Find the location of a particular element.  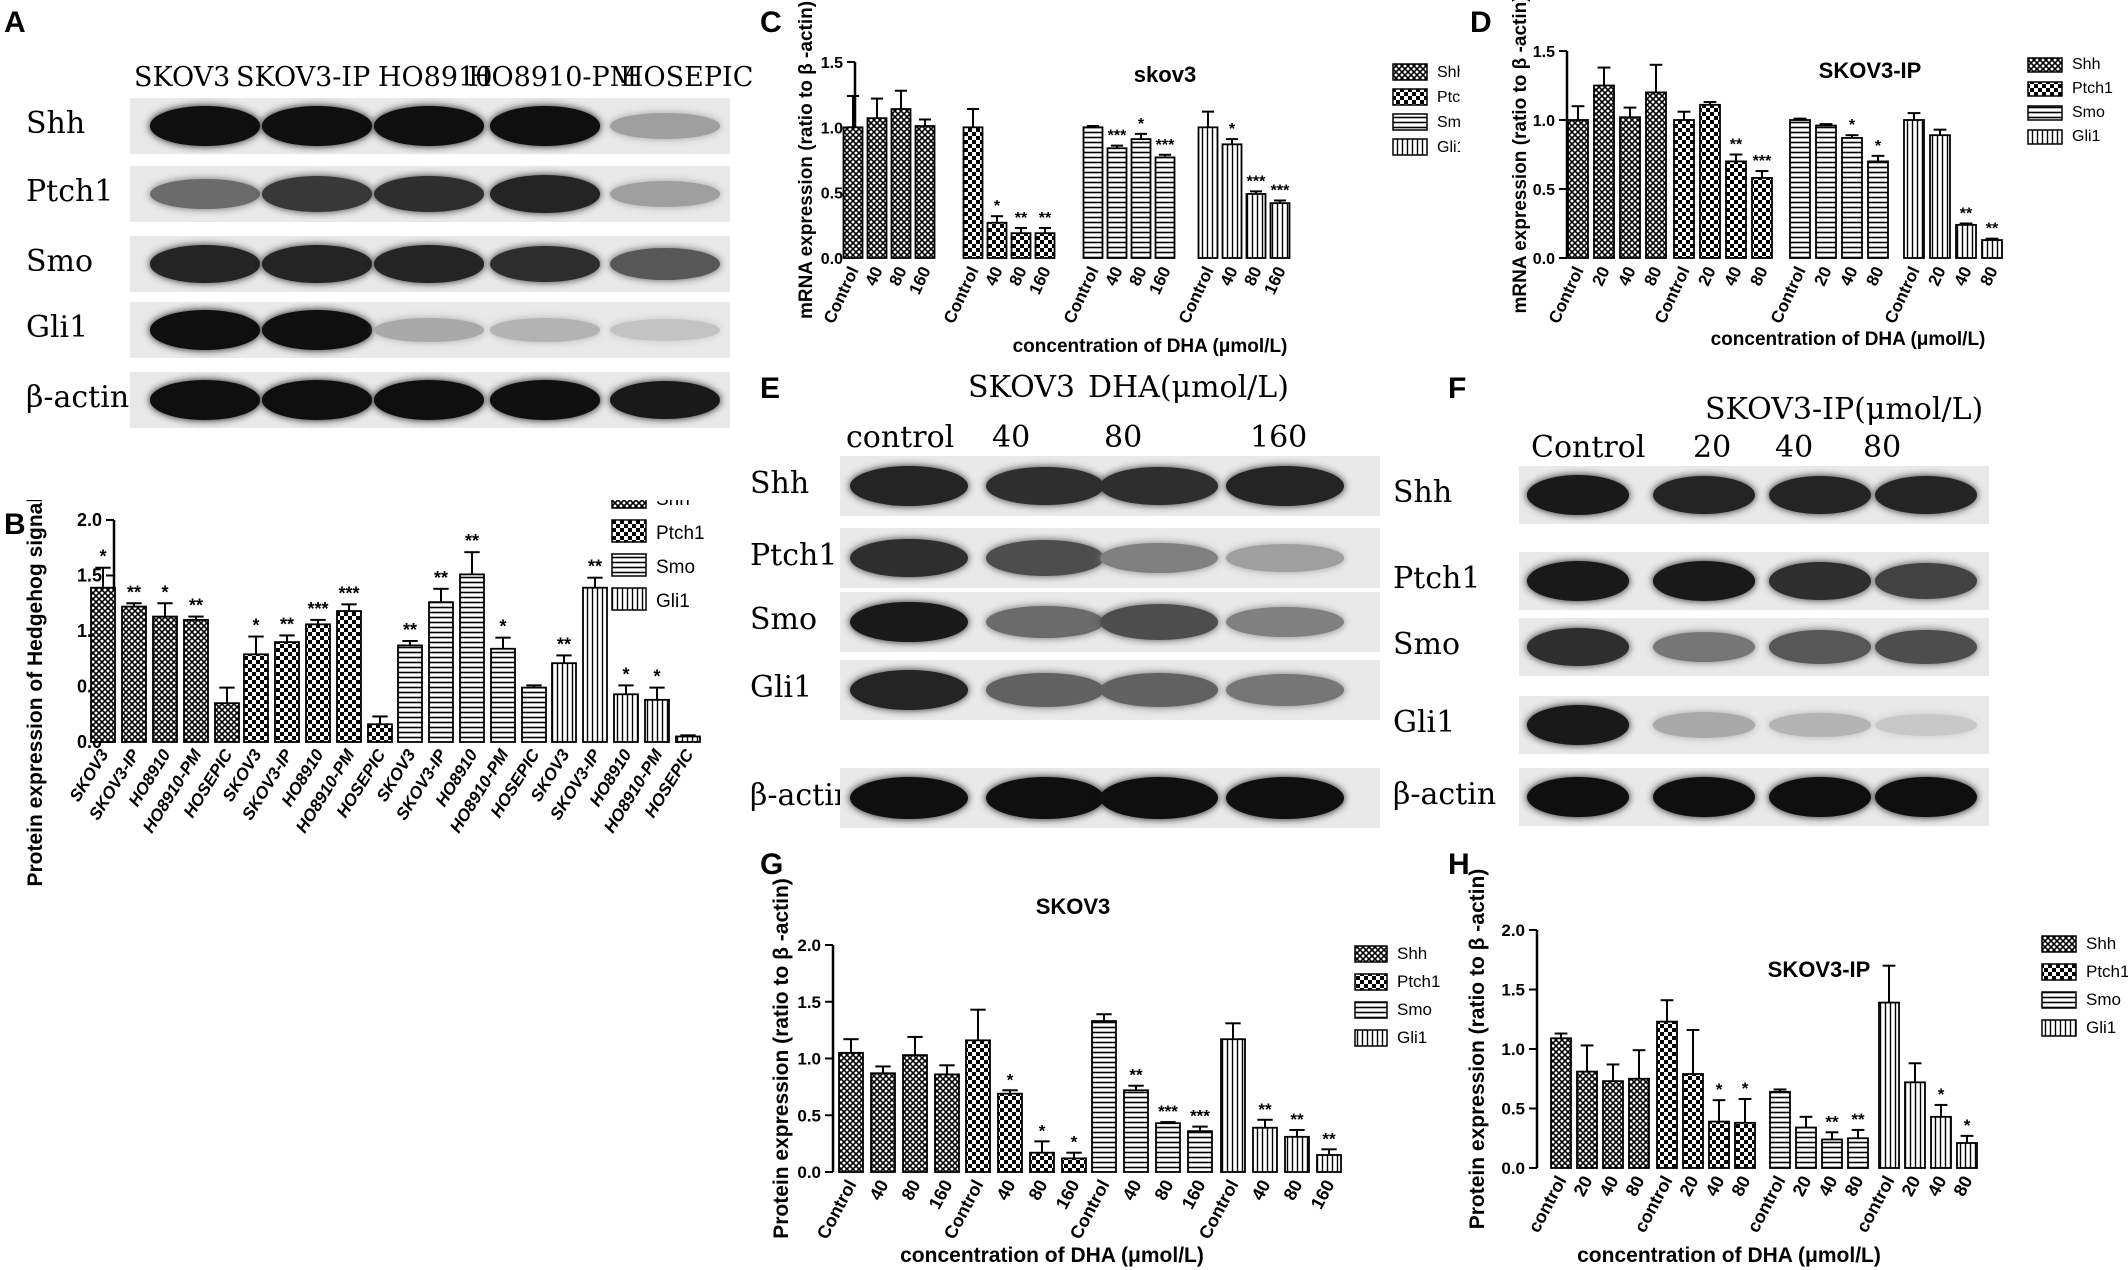

legend-label: Ptch1 is located at coordinates (1418, 981).